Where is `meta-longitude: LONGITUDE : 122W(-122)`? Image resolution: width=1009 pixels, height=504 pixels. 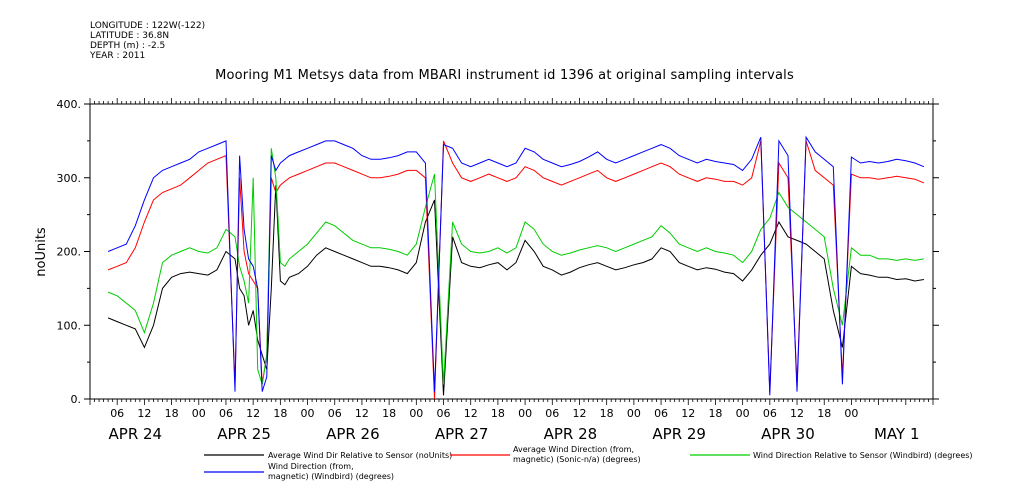 meta-longitude: LONGITUDE : 122W(-122) is located at coordinates (148, 26).